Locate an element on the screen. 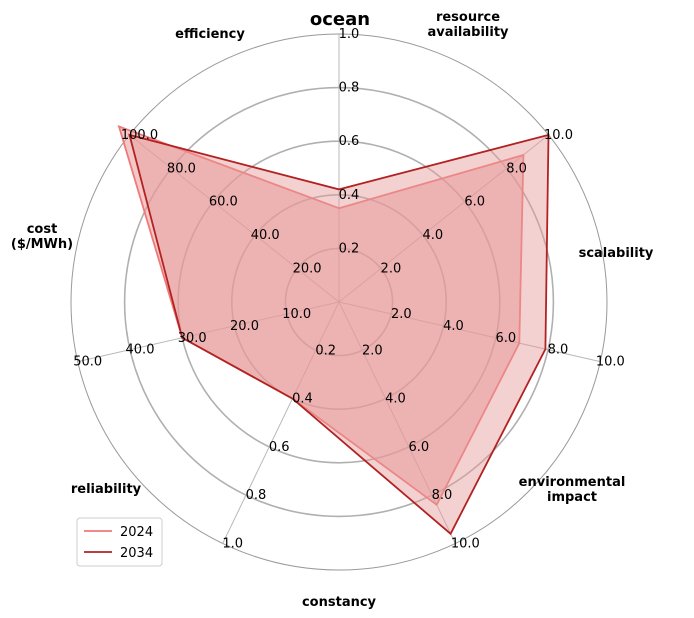 This screenshot has height=618, width=694. axis-label-constancy: constancy is located at coordinates (339, 602).